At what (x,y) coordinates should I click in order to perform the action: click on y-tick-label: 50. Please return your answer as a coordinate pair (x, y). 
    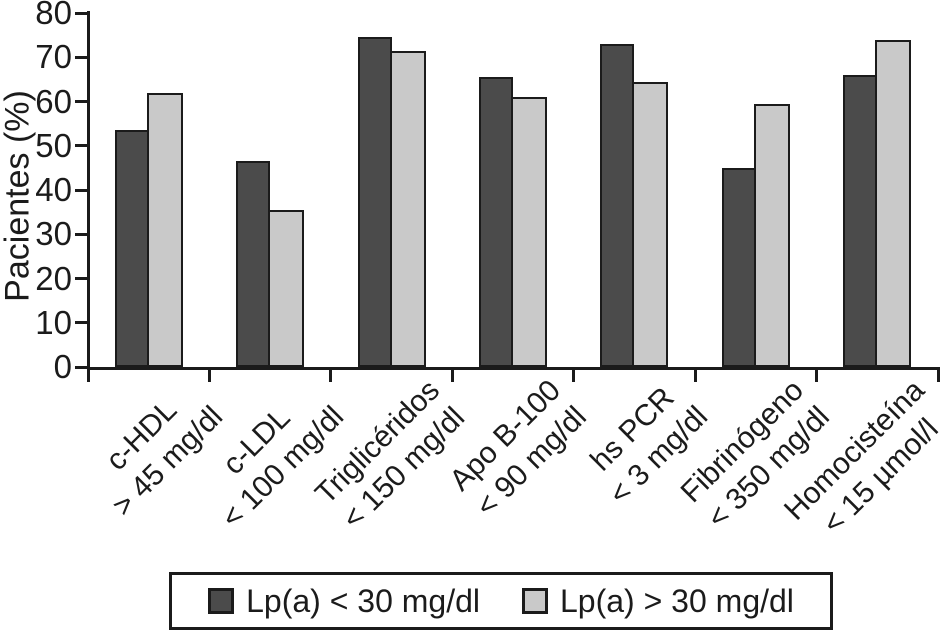
    Looking at the image, I should click on (53, 145).